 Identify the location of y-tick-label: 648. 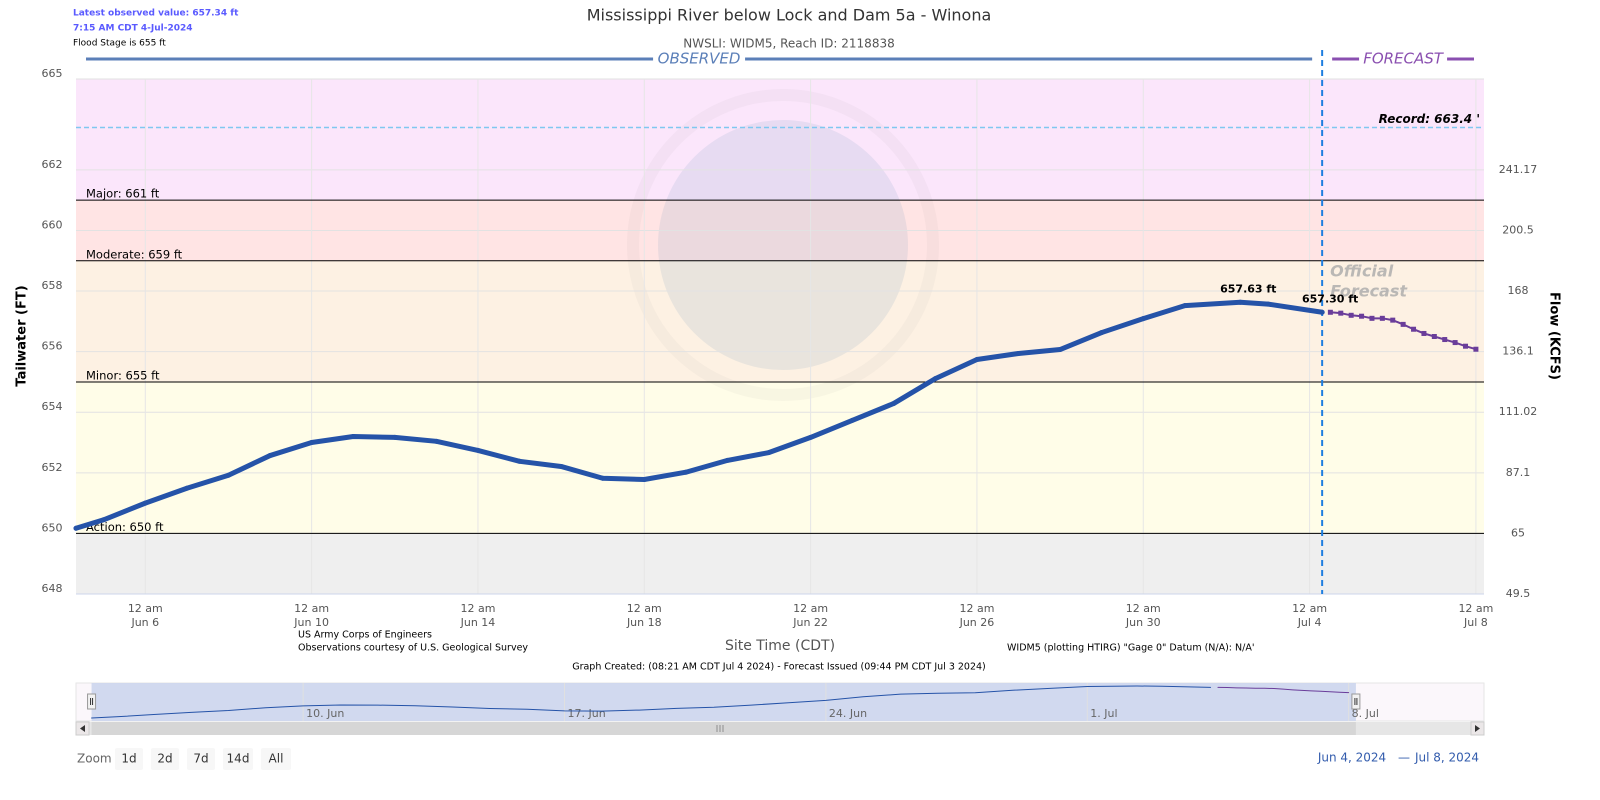
(52, 588).